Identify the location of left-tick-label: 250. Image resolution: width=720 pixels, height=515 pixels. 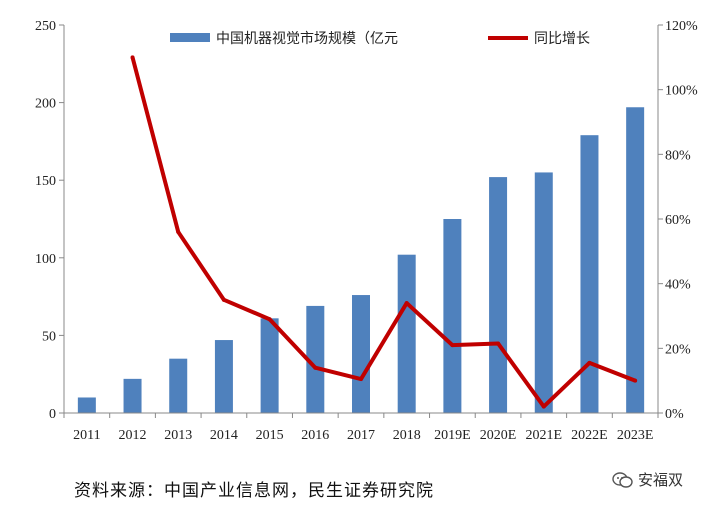
(45, 26).